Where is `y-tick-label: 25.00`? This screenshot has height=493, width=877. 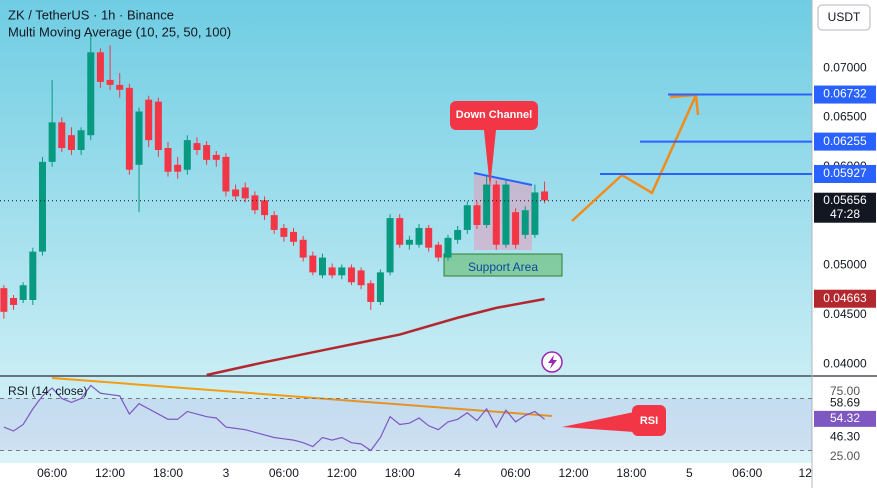
y-tick-label: 25.00 is located at coordinates (845, 456).